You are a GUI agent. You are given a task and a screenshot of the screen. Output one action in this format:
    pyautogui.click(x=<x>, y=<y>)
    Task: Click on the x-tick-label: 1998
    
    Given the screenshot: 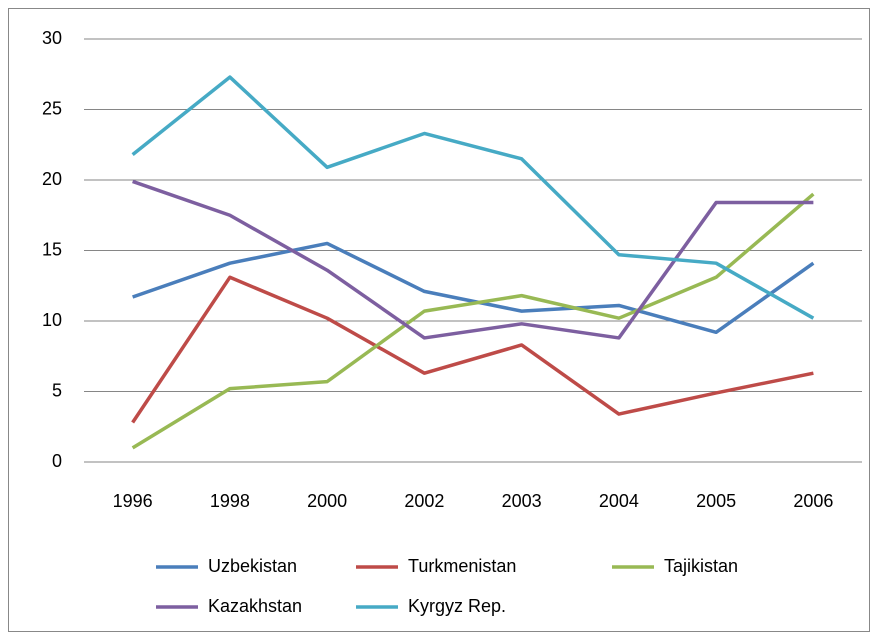 What is the action you would take?
    pyautogui.click(x=230, y=501)
    